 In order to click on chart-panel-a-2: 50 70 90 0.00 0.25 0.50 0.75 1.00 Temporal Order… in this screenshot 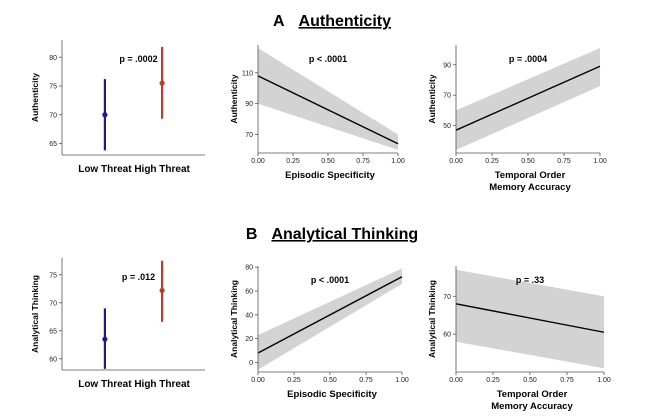, I will do `click(517, 119)`.